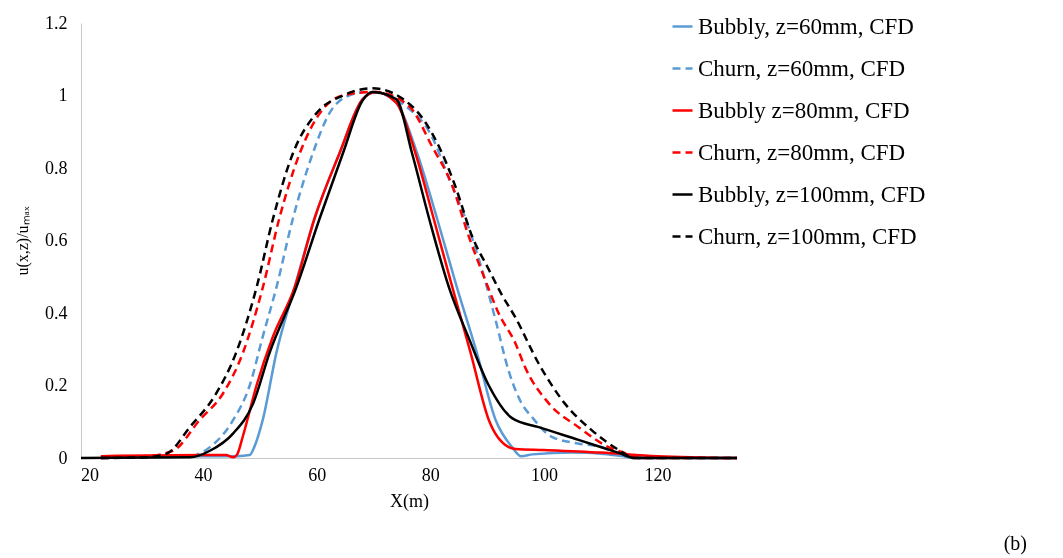 The height and width of the screenshot is (558, 1063). Describe the element at coordinates (63, 457) in the screenshot. I see `y-tick-label: 0` at that location.